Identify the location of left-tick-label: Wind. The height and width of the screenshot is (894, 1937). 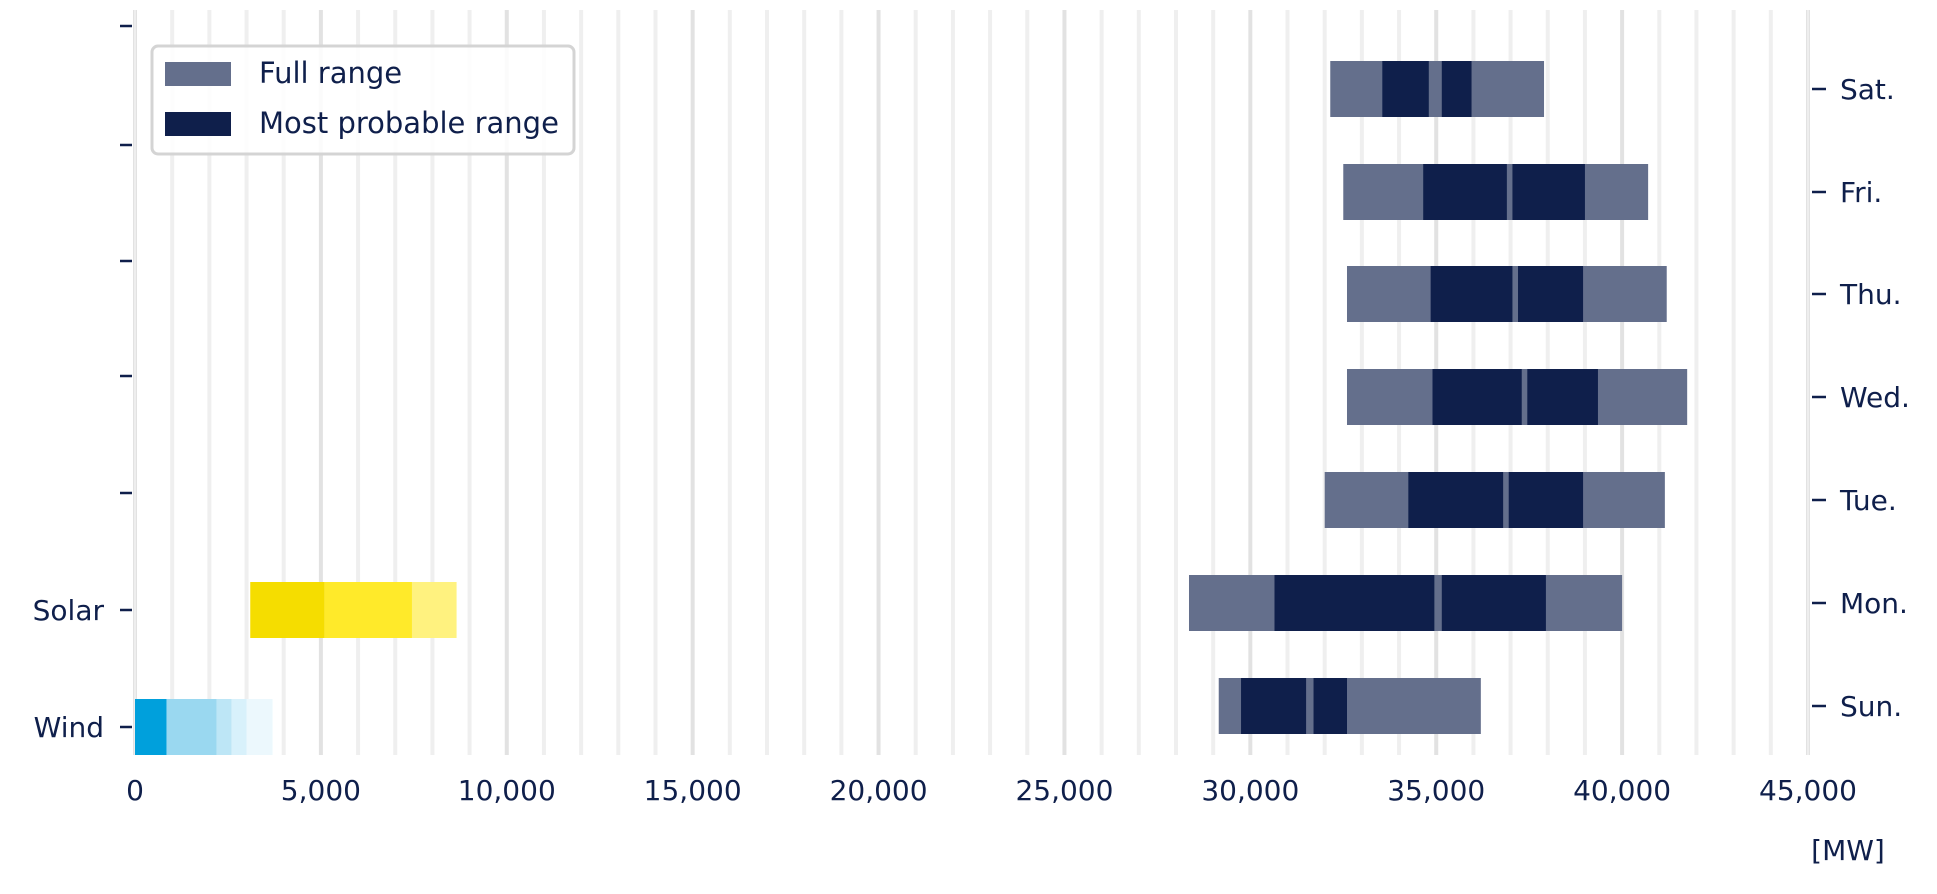
(69, 727).